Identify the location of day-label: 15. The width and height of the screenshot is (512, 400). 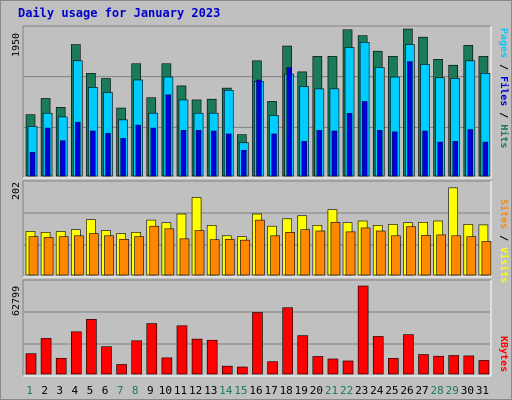
(240, 390).